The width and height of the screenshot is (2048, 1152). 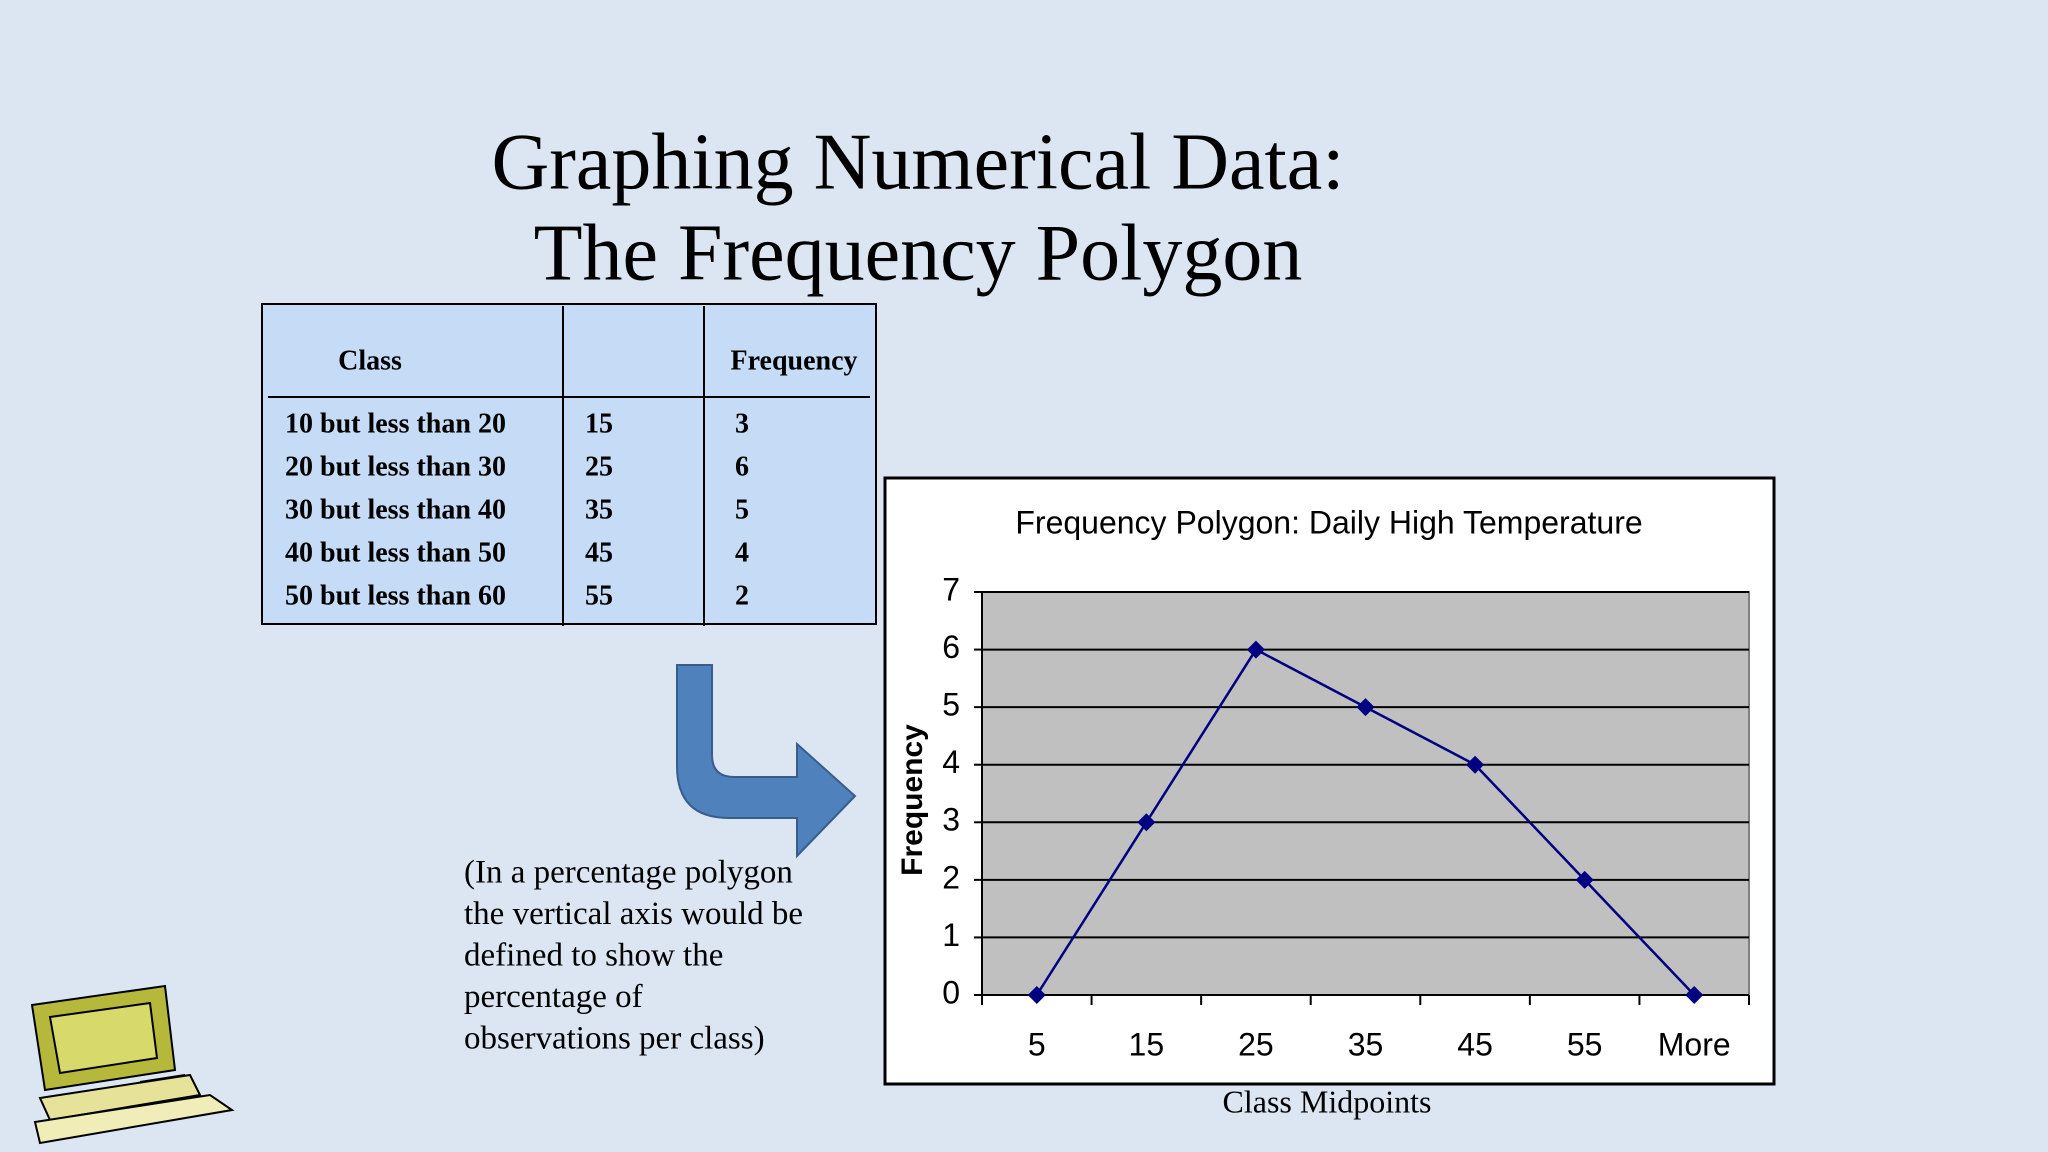 What do you see at coordinates (1366, 1044) in the screenshot?
I see `x-tick-label: 35` at bounding box center [1366, 1044].